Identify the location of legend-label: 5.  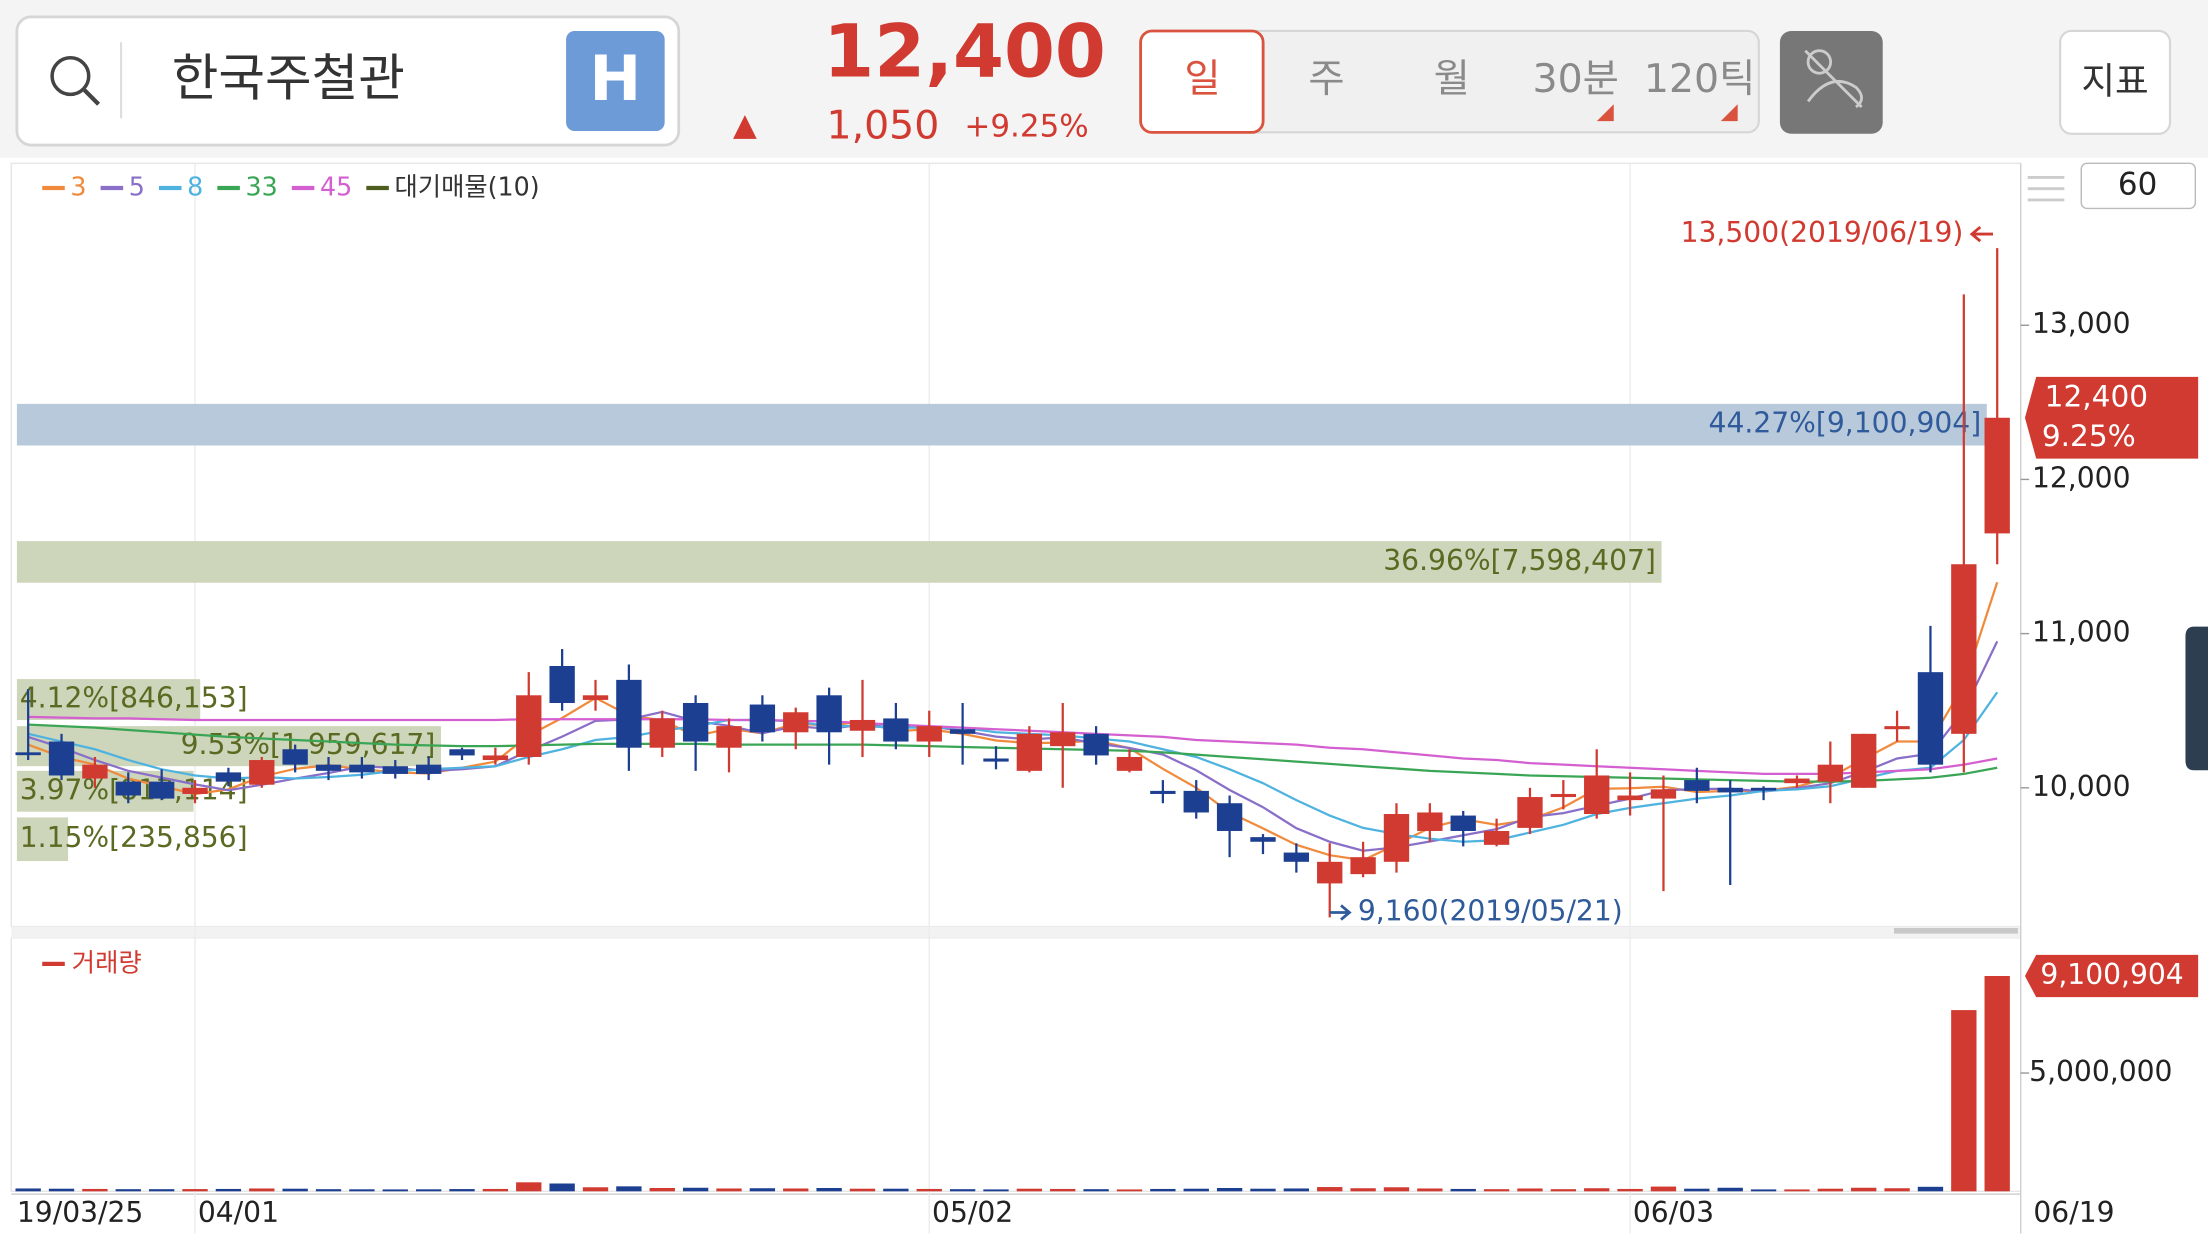
(137, 187).